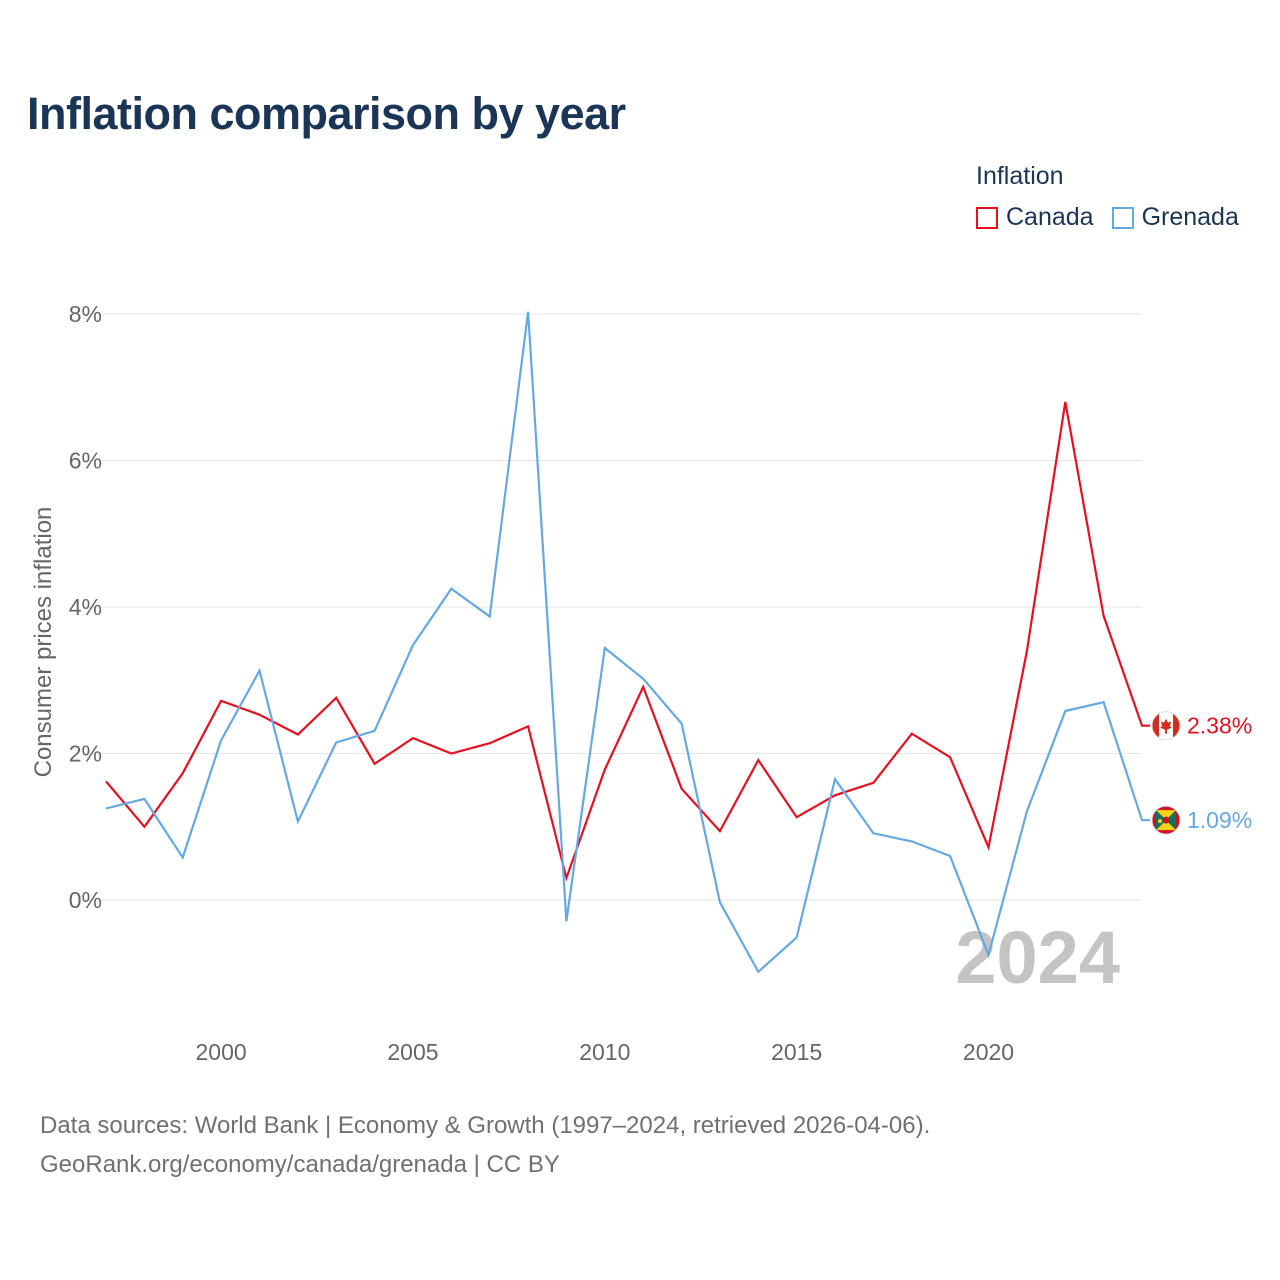  I want to click on year-watermark: 2024, so click(1037, 957).